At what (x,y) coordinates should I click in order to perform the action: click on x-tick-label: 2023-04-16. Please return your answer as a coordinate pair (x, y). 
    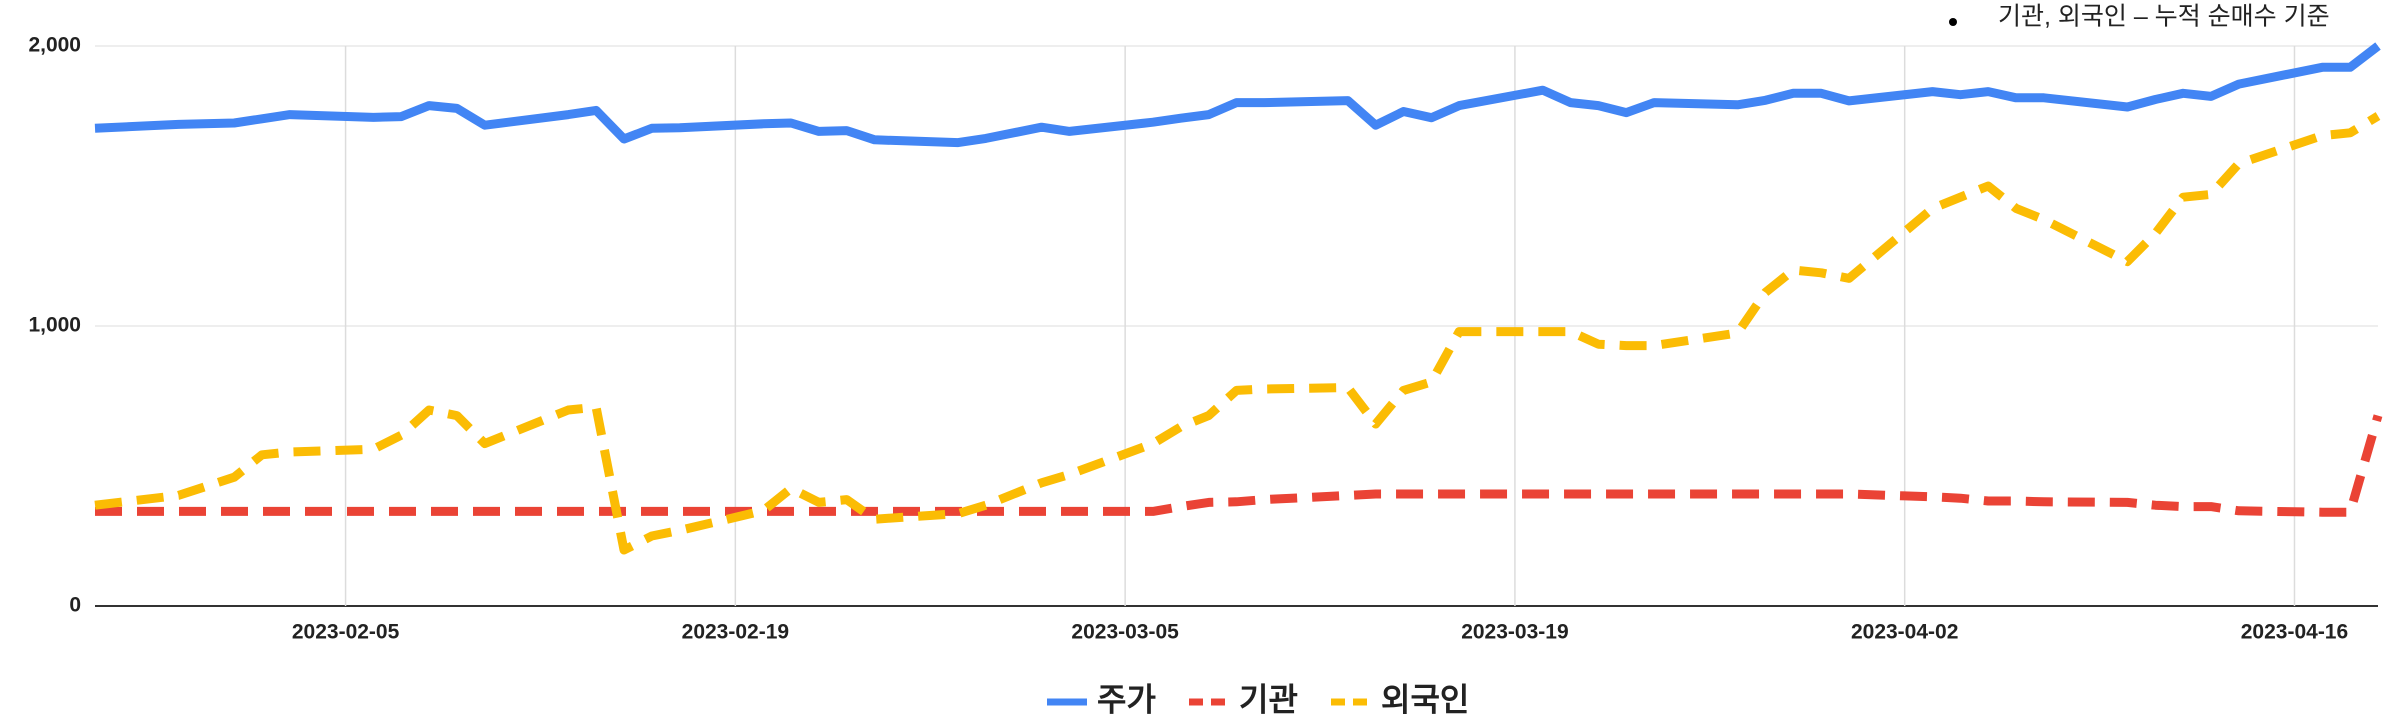
    Looking at the image, I should click on (2294, 632).